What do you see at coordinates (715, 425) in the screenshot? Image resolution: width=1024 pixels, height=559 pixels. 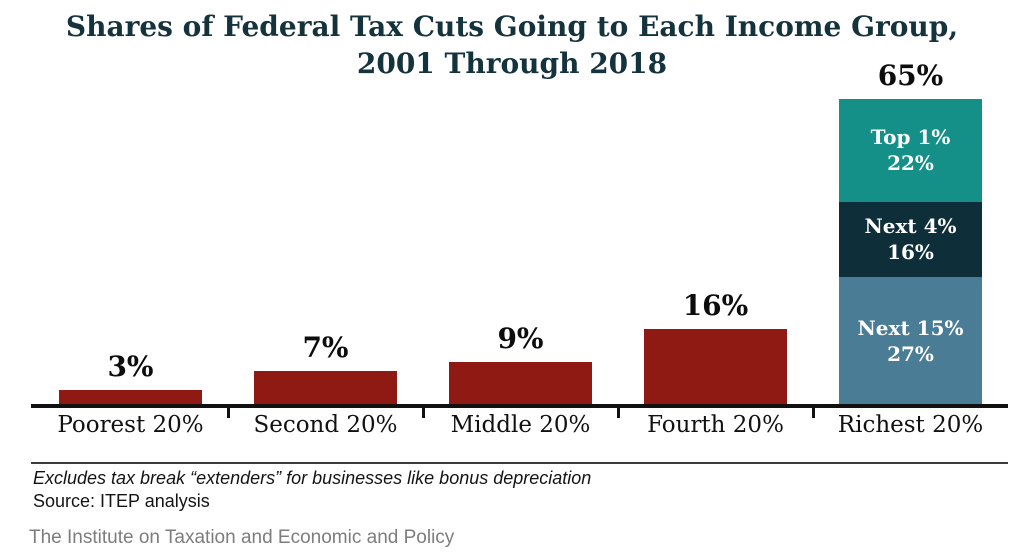 I see `category-label-fourth-20: Fourth 20%` at bounding box center [715, 425].